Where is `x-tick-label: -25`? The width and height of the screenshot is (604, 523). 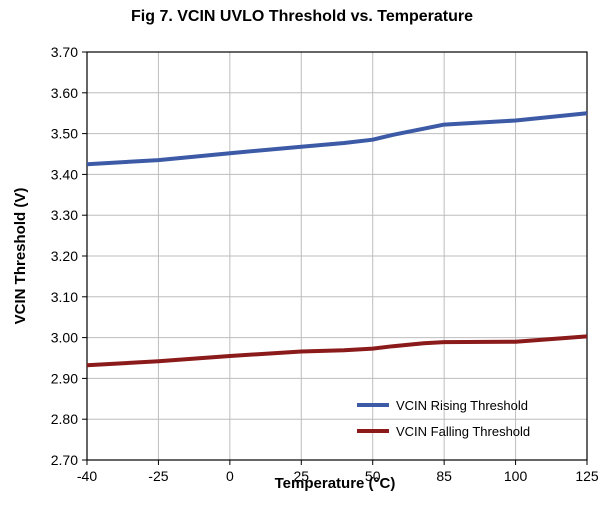 x-tick-label: -25 is located at coordinates (158, 476).